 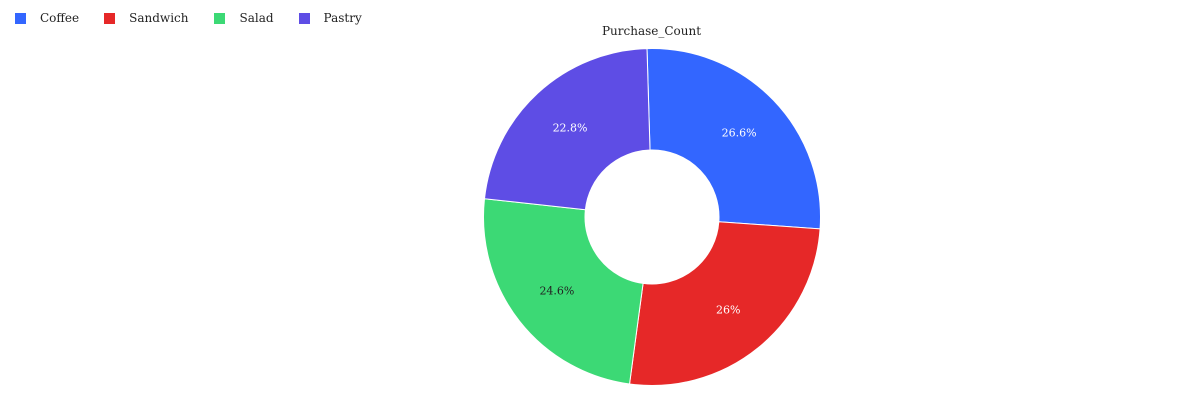 I want to click on chart-legend: Coffee Sandwich Salad Pastry, so click(x=188, y=18).